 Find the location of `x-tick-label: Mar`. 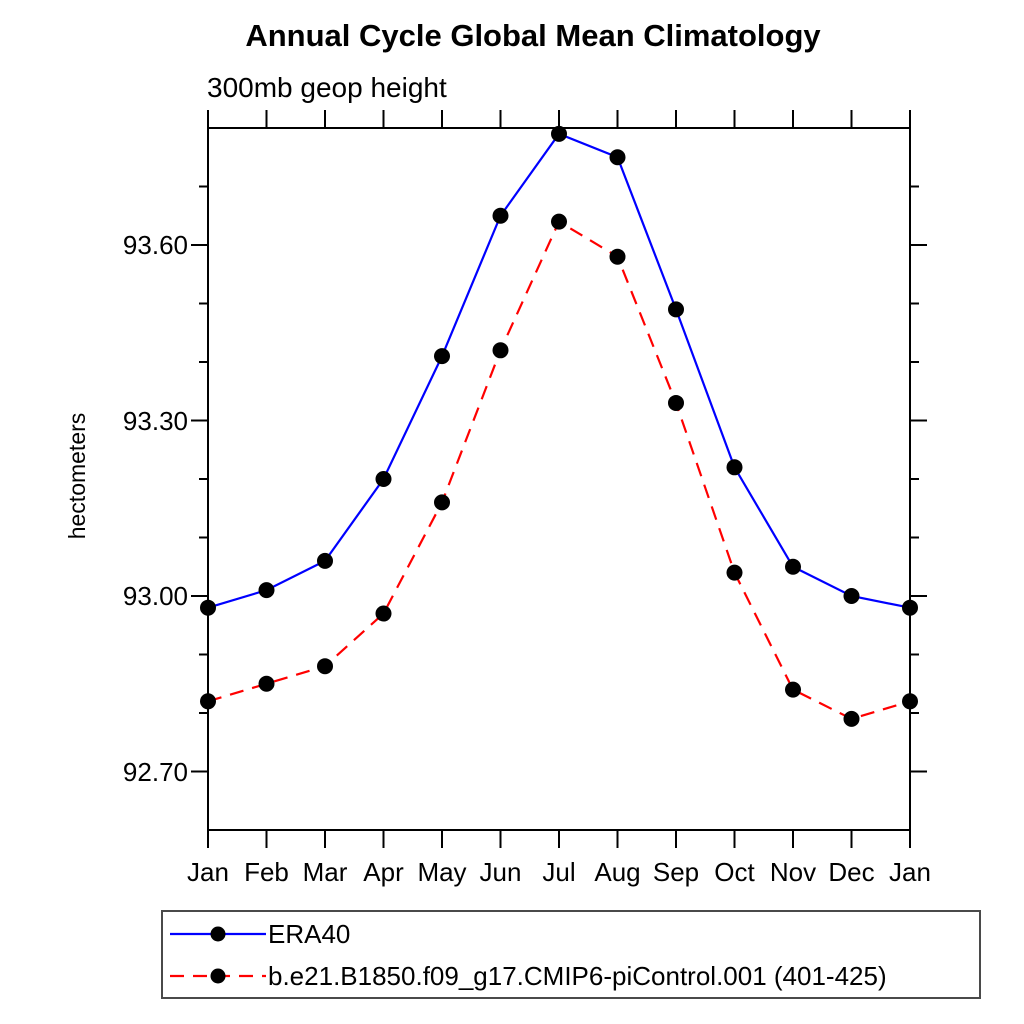

x-tick-label: Mar is located at coordinates (325, 872).